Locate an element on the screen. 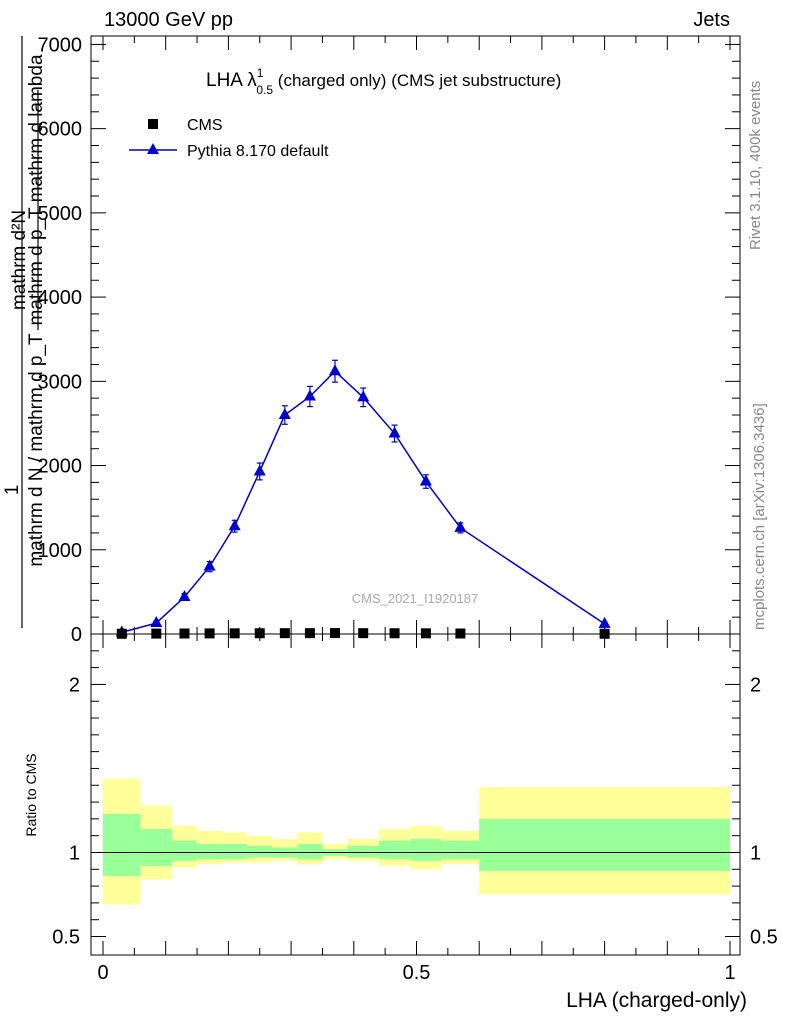  main-ytick-label: 5000 is located at coordinates (60, 214).